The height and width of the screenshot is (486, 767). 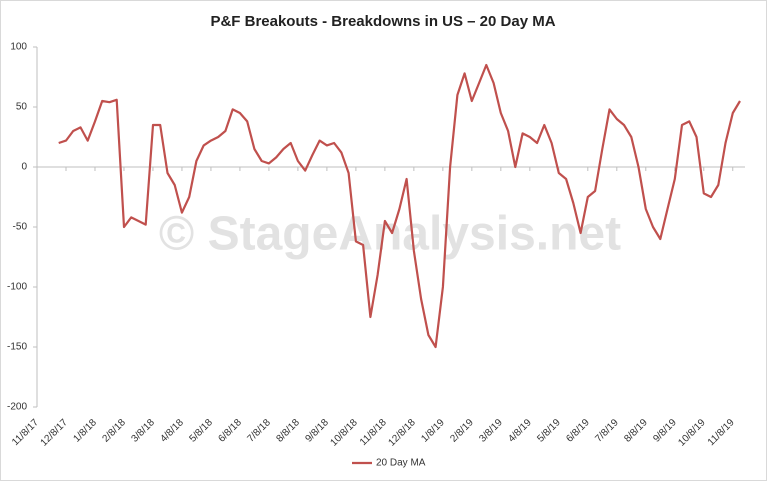 What do you see at coordinates (22, 107) in the screenshot?
I see `y-tick-label: 50` at bounding box center [22, 107].